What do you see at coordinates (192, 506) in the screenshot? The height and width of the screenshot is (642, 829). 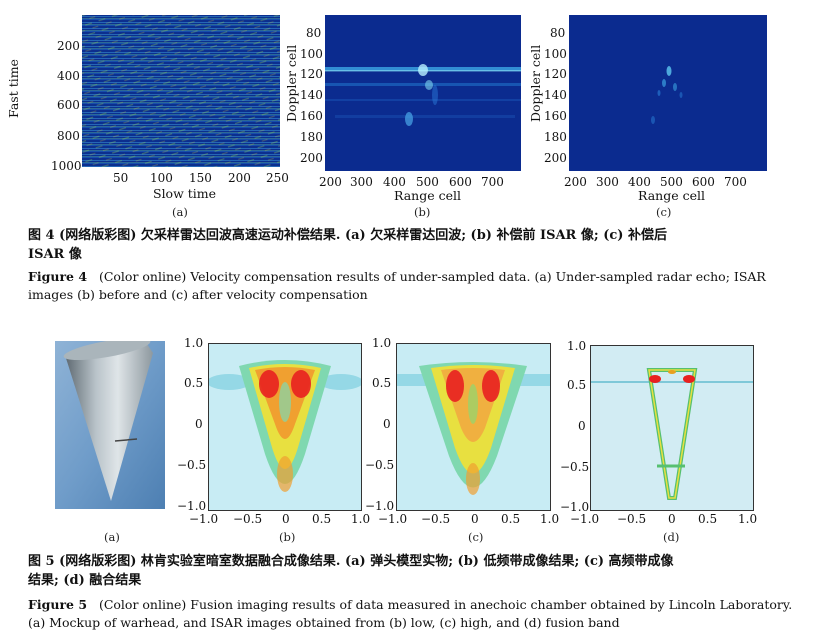 I see `fig5b-ytick: −1.0` at bounding box center [192, 506].